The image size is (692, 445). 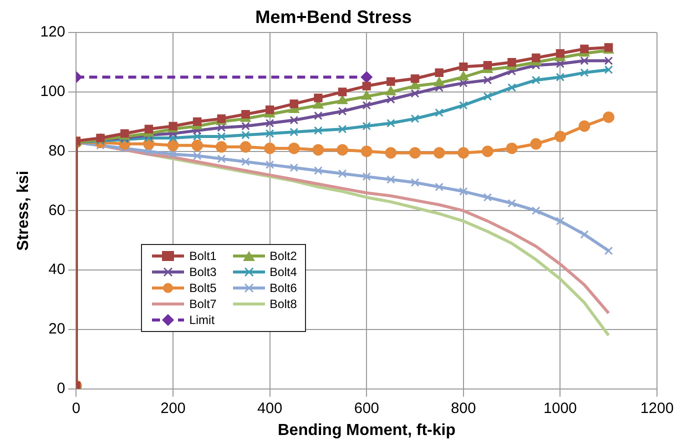 I want to click on legend-label: Bolt8, so click(x=283, y=303).